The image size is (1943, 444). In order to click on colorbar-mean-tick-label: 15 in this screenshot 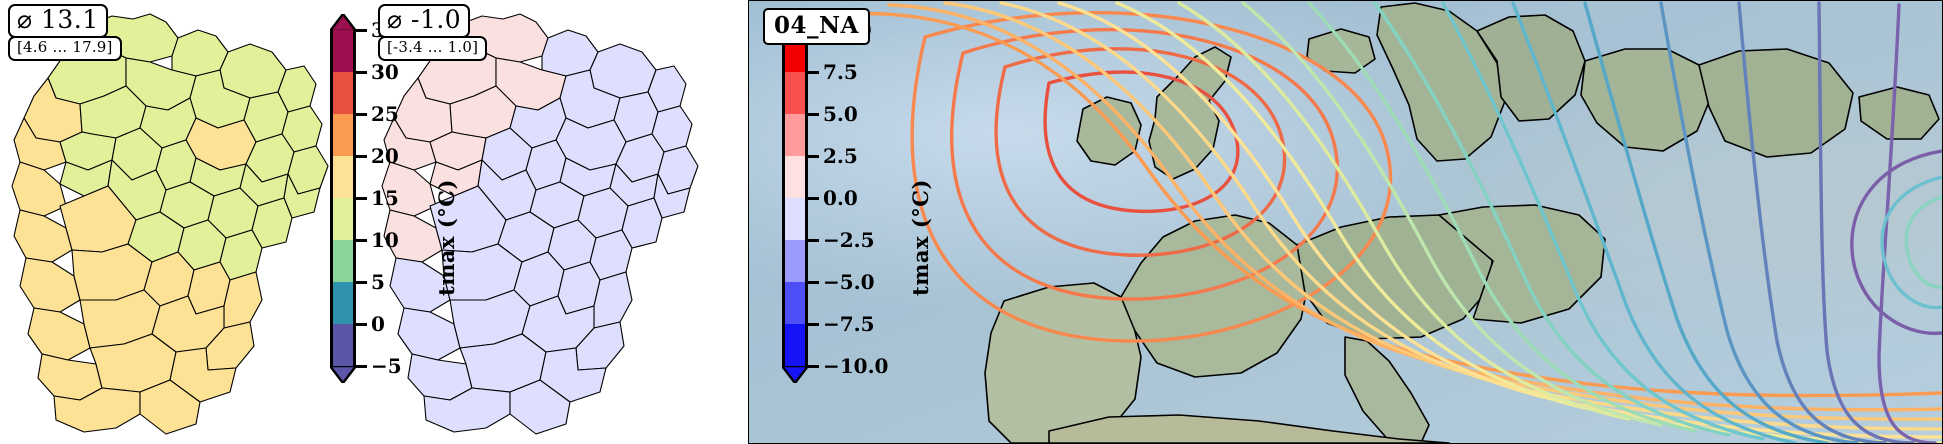, I will do `click(385, 198)`.